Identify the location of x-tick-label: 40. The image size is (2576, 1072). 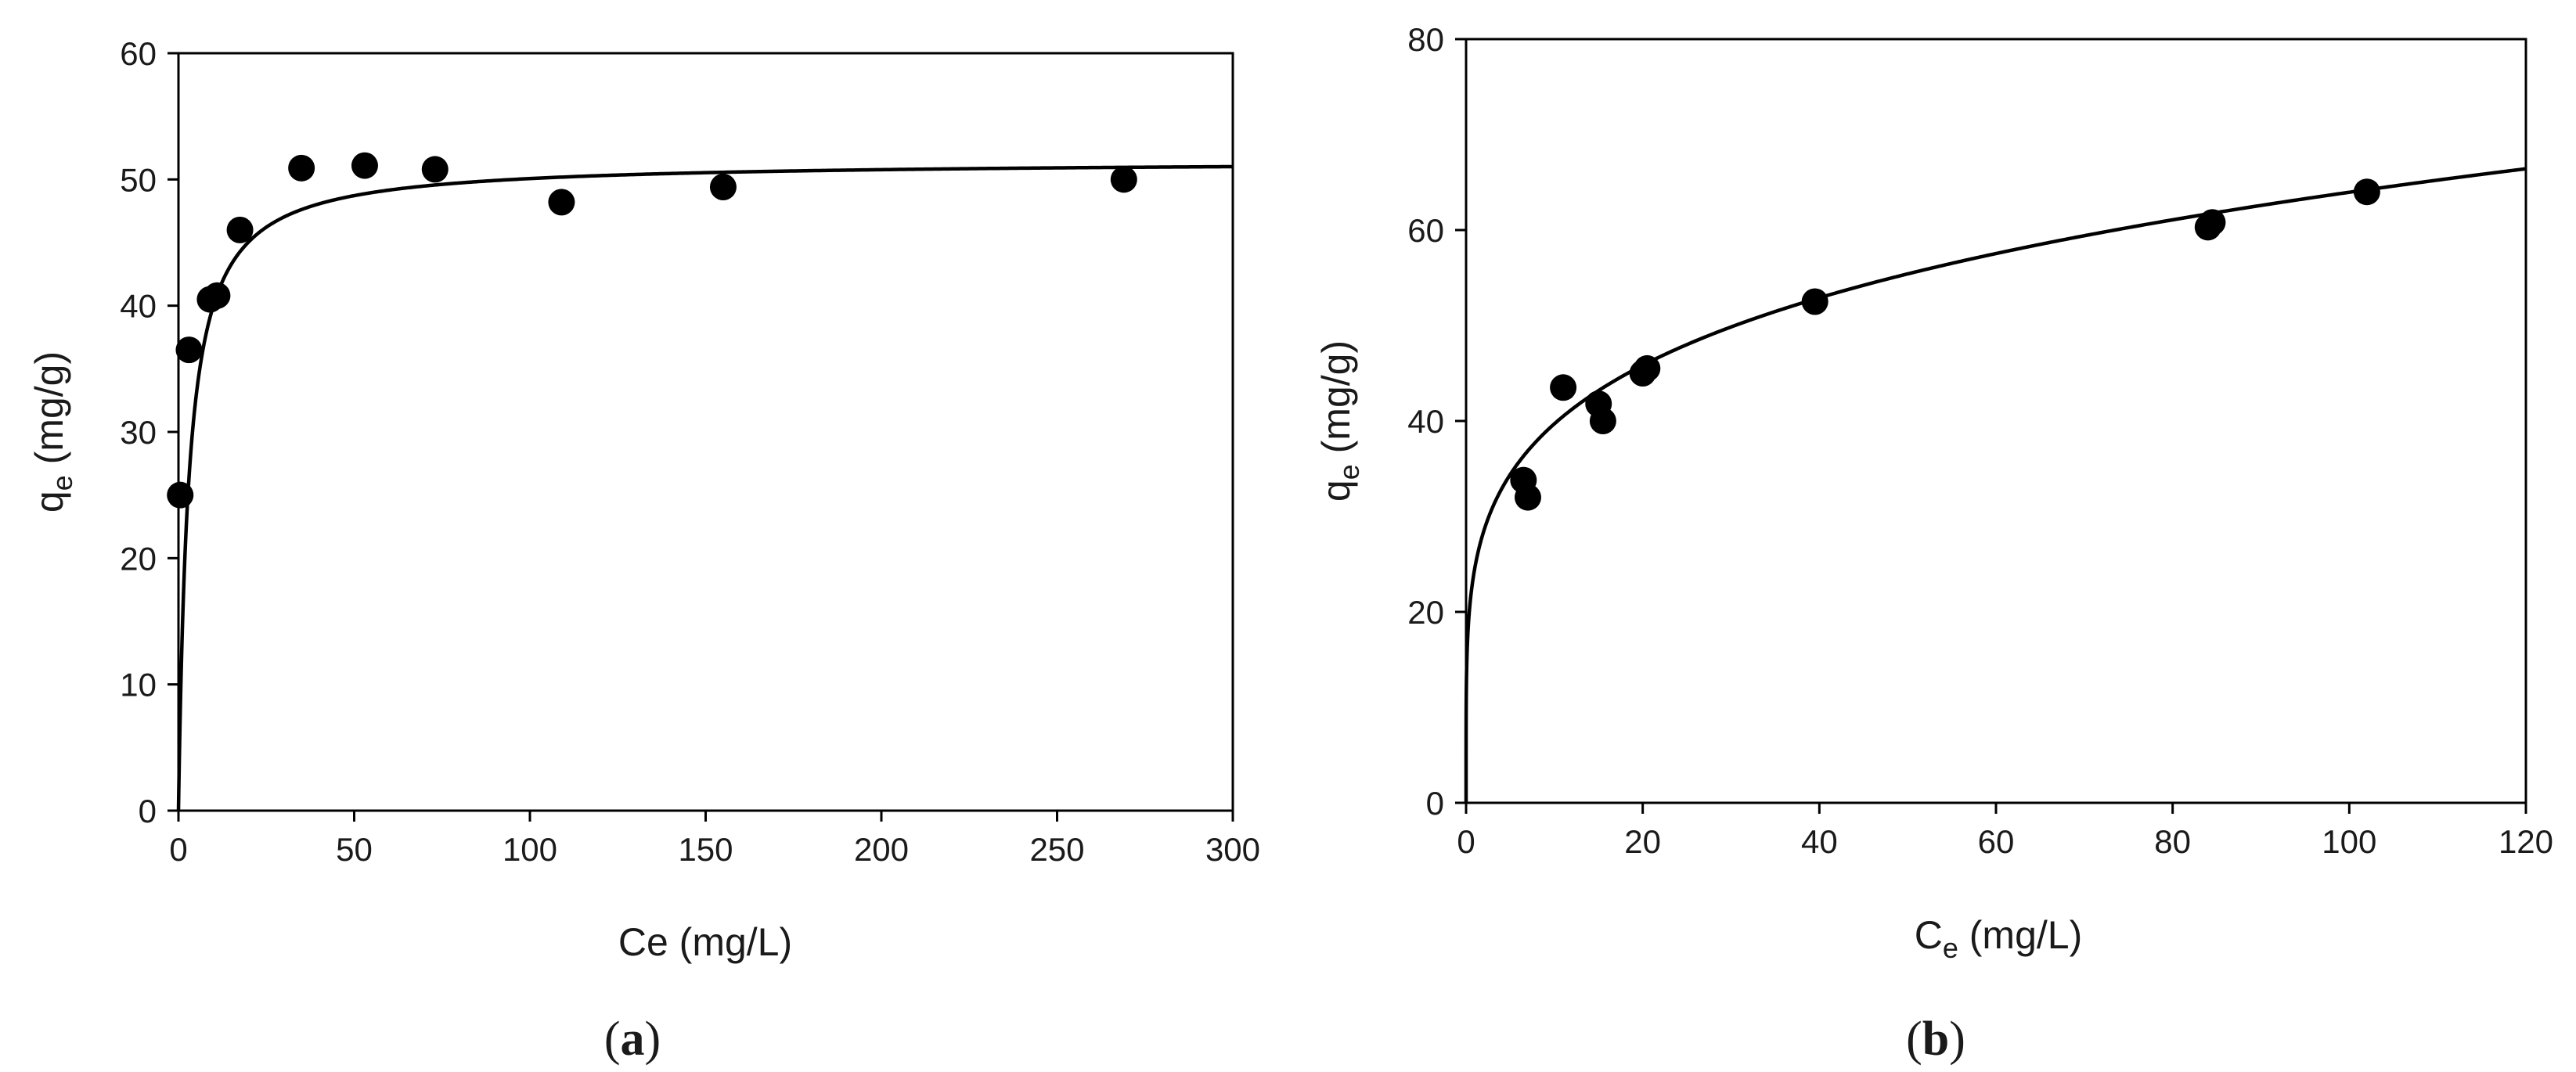
(1819, 841).